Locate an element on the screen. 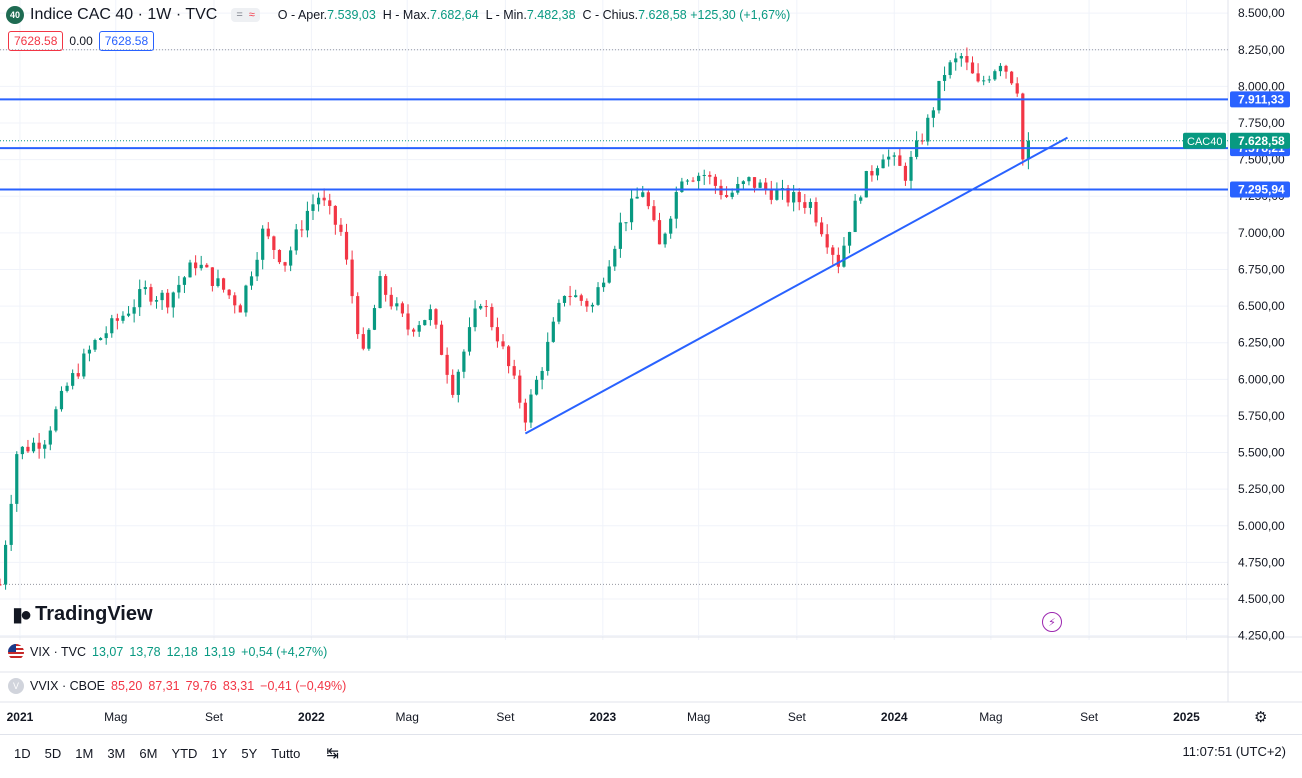 Image resolution: width=1302 pixels, height=778 pixels. gear-icon: ⚙ is located at coordinates (1261, 717).